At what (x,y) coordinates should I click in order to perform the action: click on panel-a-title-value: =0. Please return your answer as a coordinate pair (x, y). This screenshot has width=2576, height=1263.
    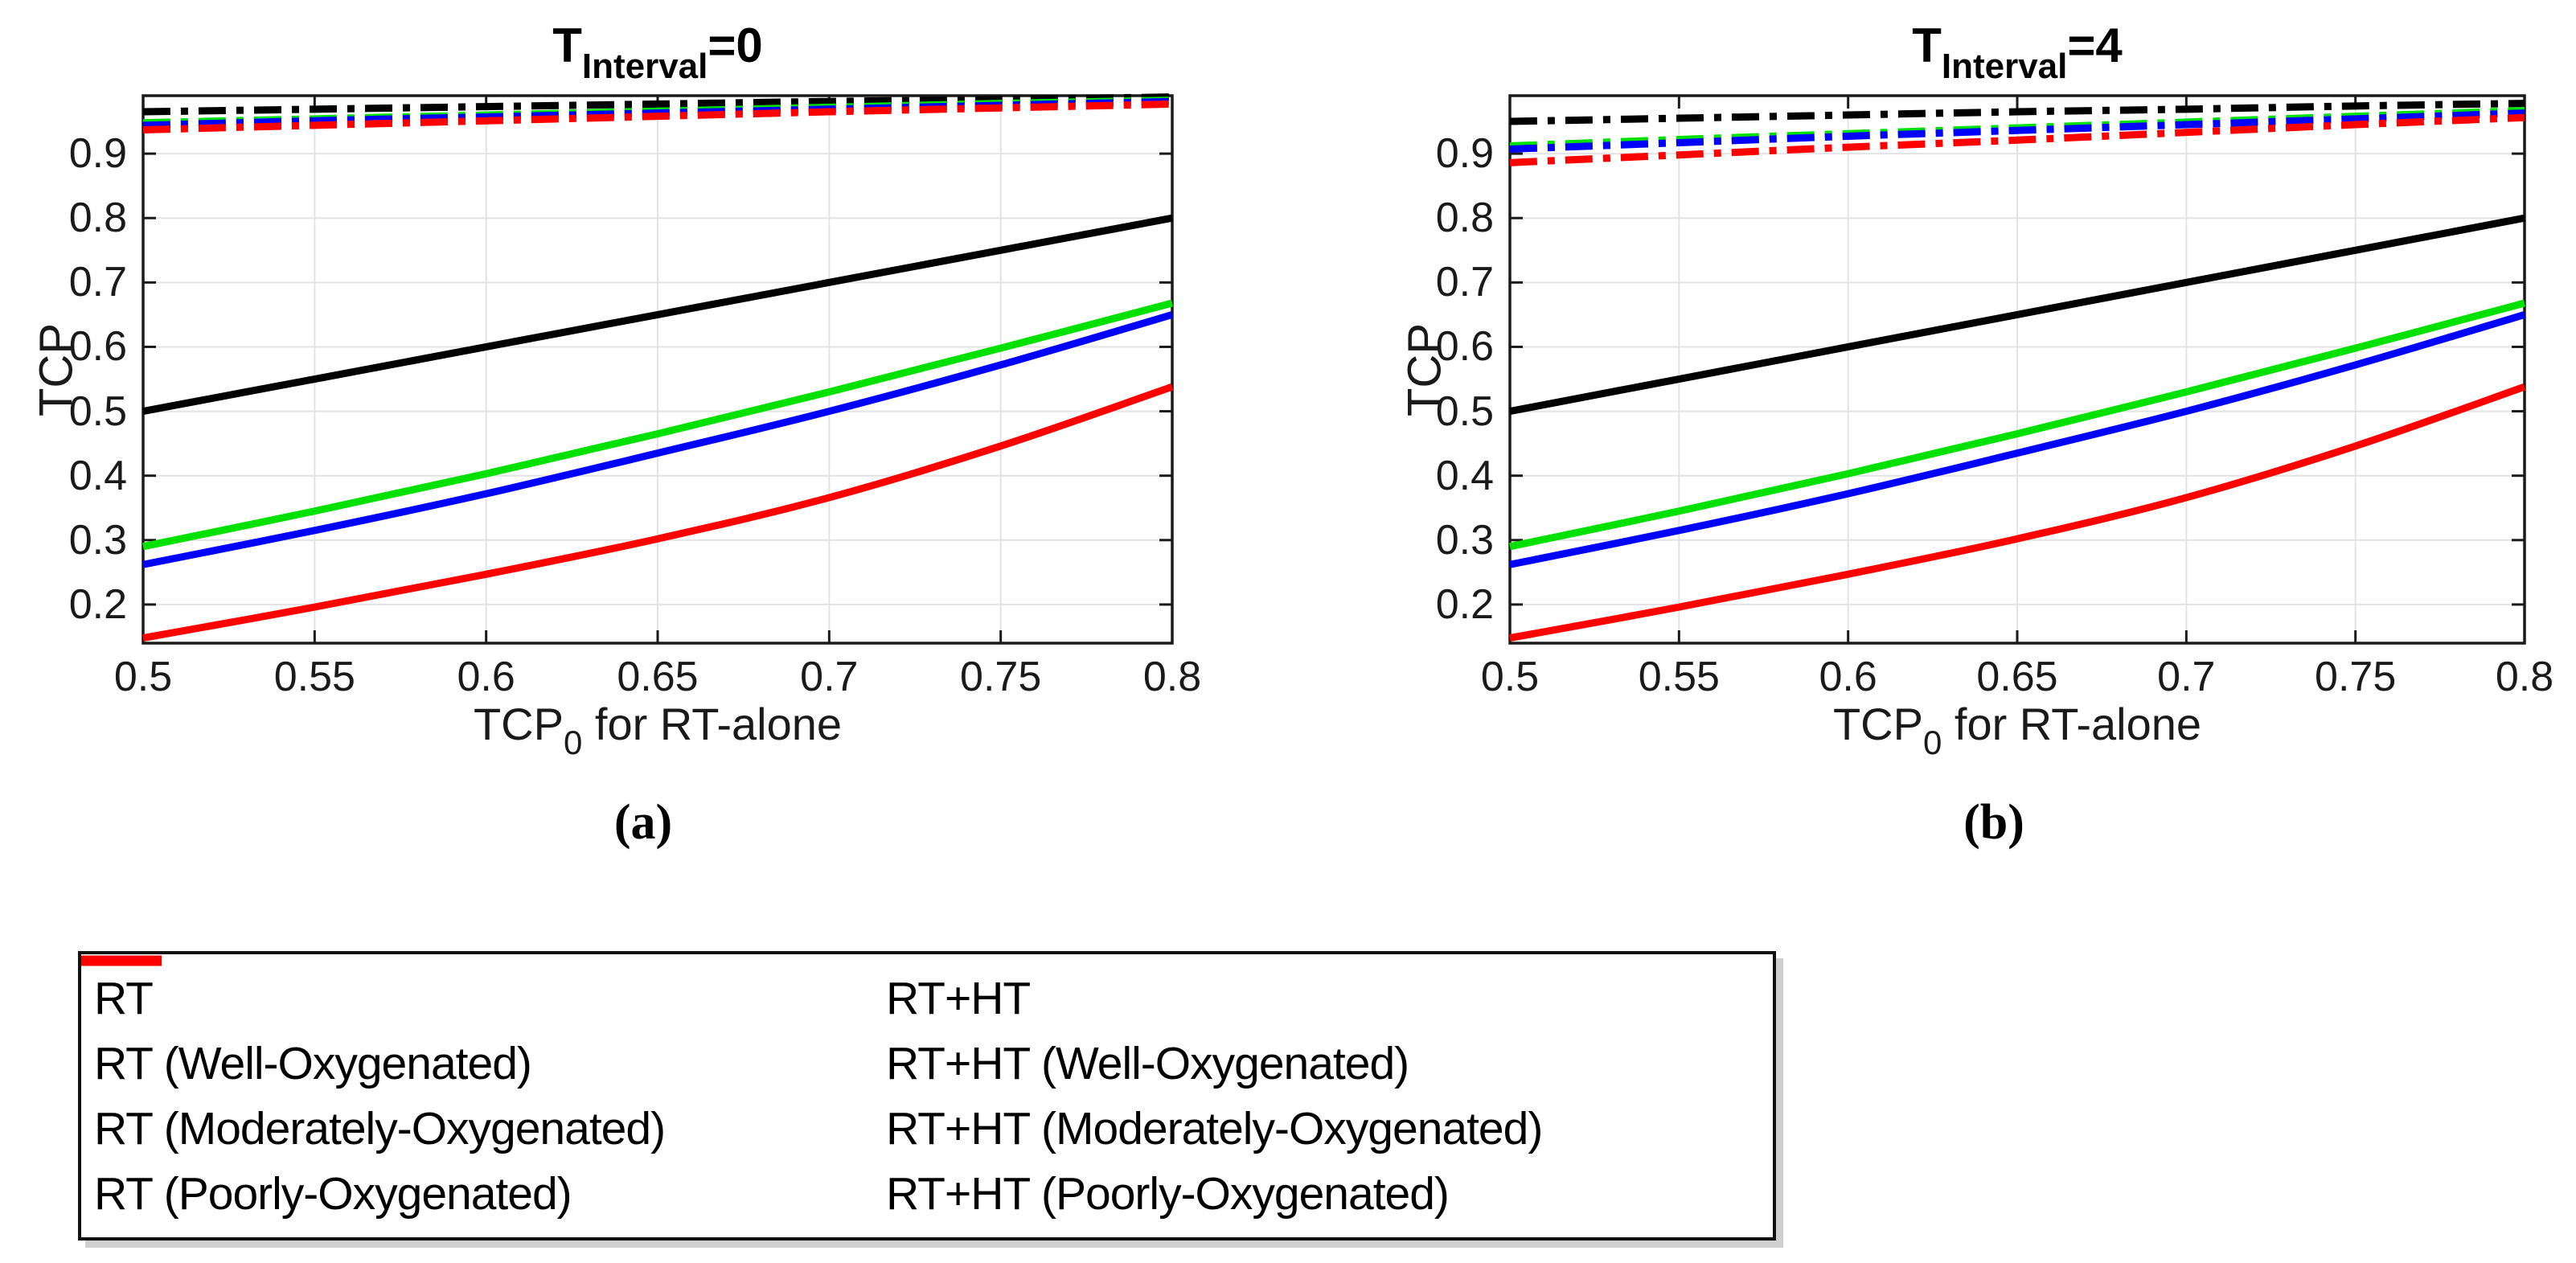
    Looking at the image, I should click on (735, 45).